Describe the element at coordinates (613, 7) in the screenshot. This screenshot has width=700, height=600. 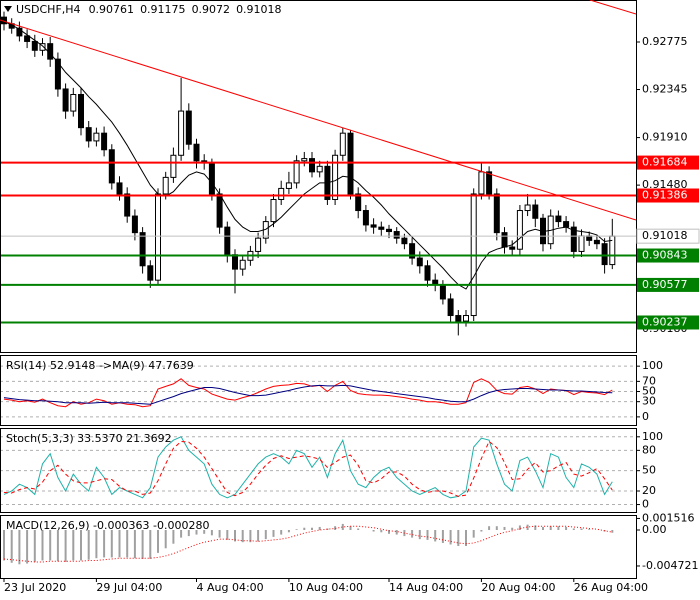
I see `trendline` at that location.